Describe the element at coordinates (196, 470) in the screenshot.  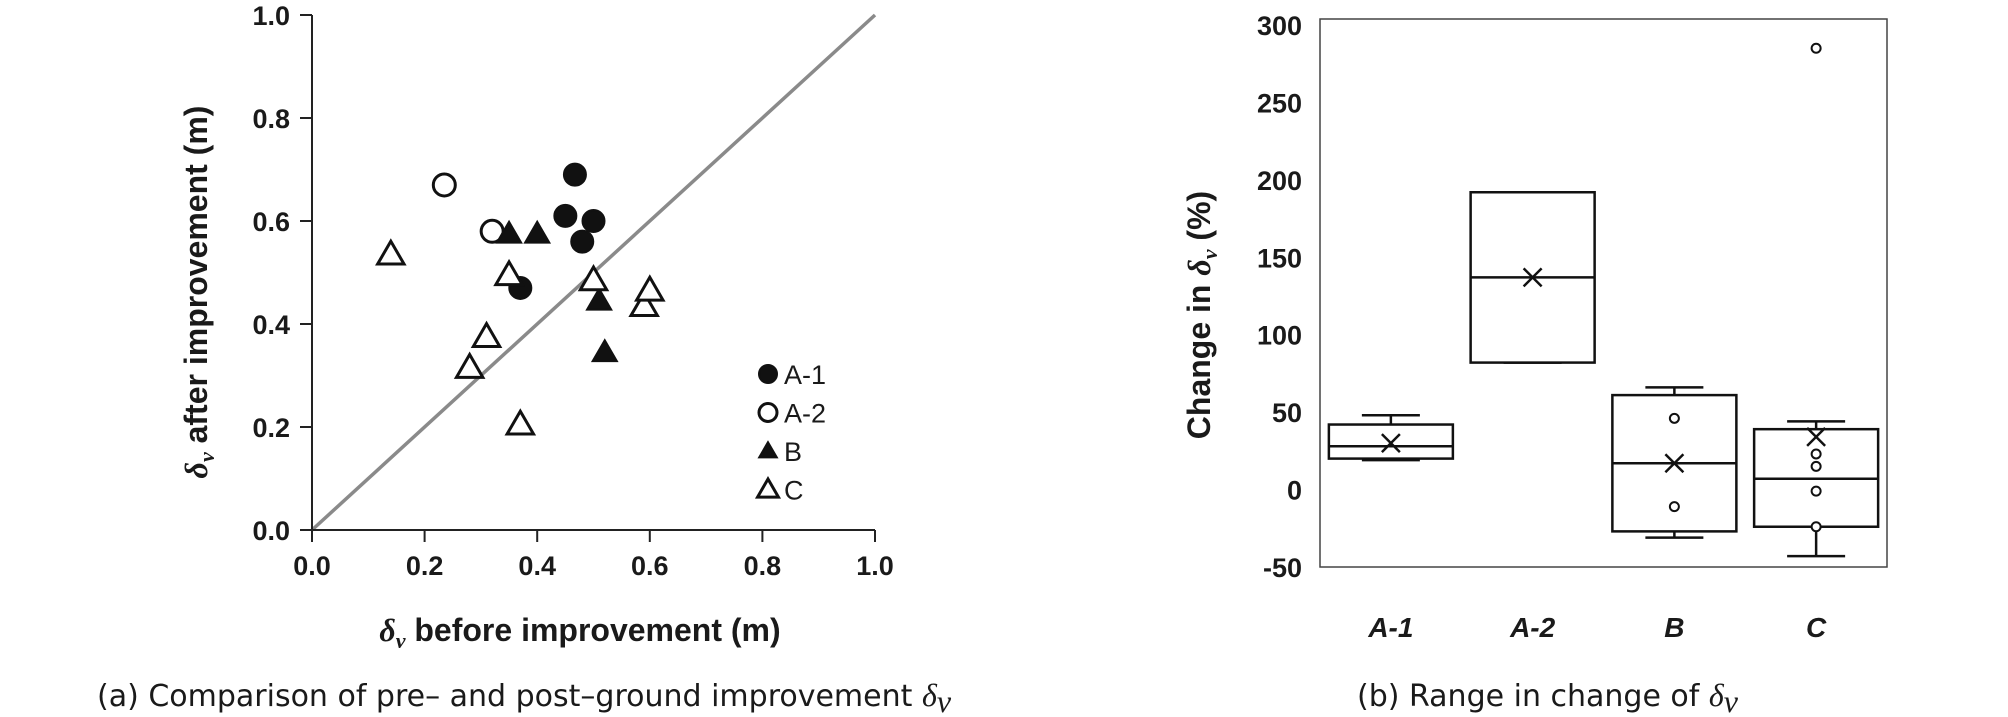
I see `scatter-y-axis-symbol: δ` at that location.